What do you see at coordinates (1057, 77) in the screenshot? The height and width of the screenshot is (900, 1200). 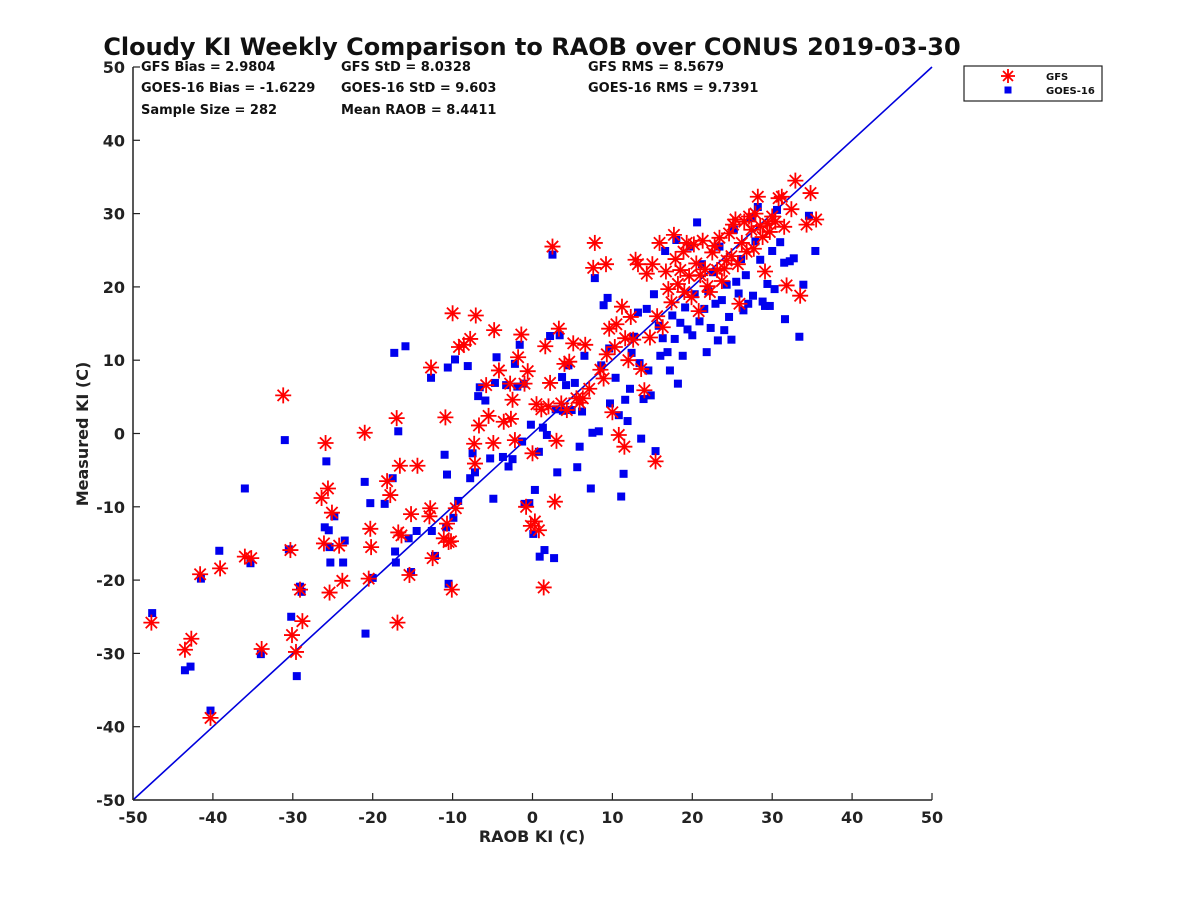 I see `legend-label: GFS` at bounding box center [1057, 77].